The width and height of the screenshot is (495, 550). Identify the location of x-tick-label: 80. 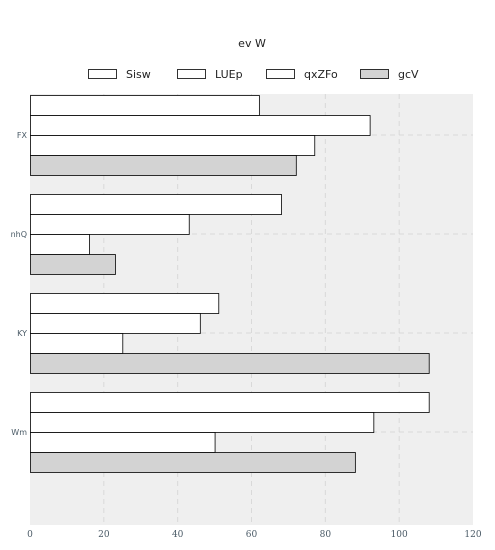
(326, 535).